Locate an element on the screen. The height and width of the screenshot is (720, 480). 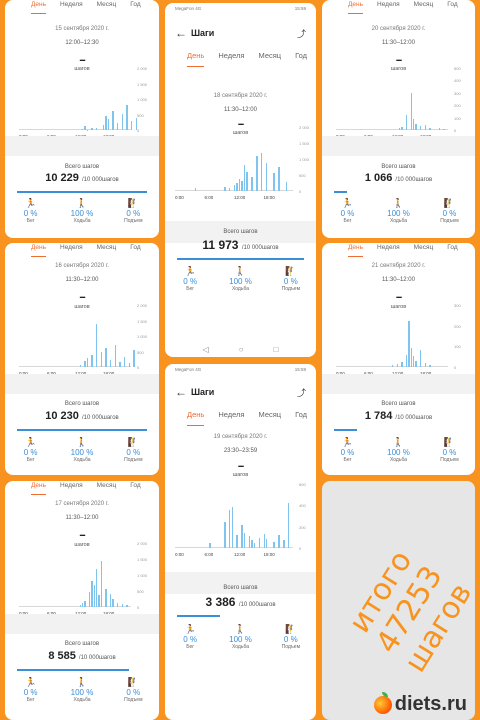
nav-home-icon: ○ is located at coordinates (241, 349).